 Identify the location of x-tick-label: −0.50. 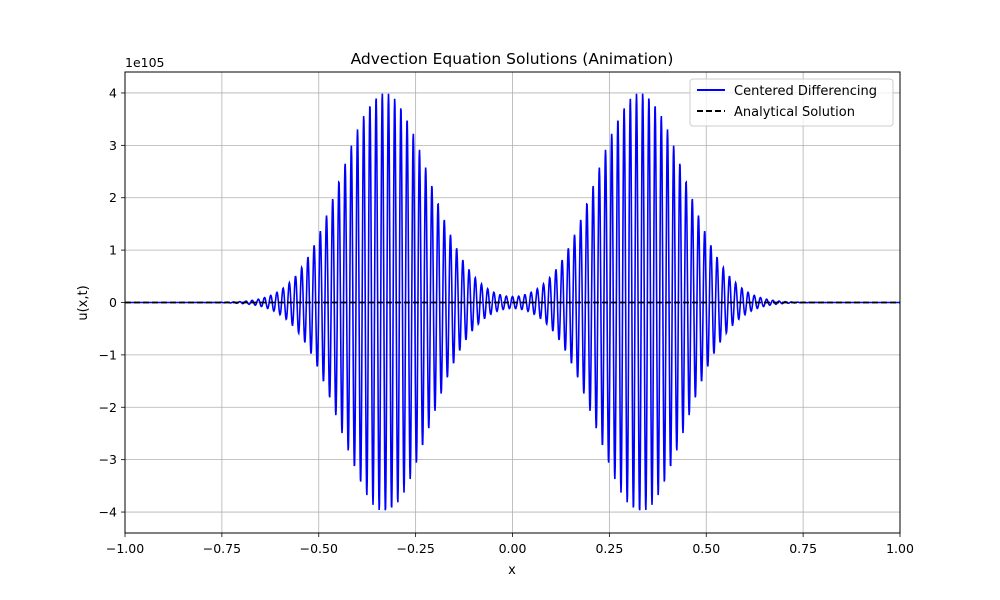
(319, 548).